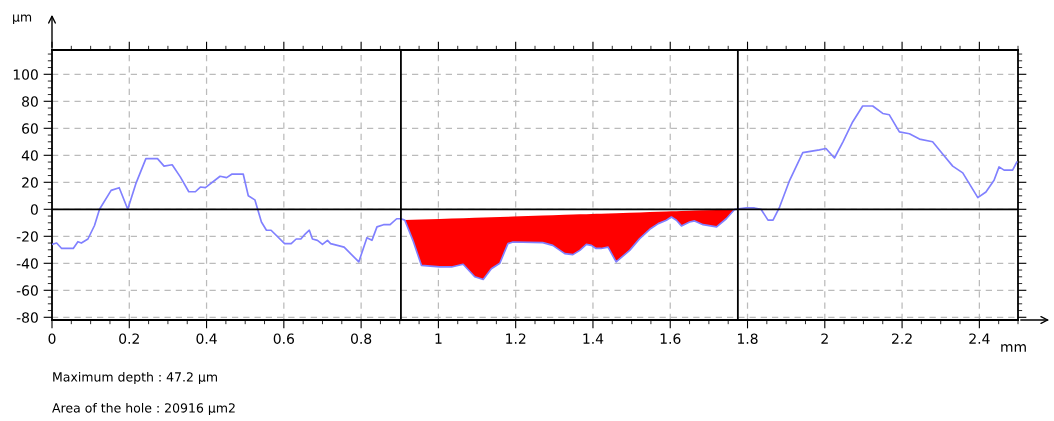 Image resolution: width=1054 pixels, height=421 pixels. I want to click on y-tick-label: 20, so click(30, 182).